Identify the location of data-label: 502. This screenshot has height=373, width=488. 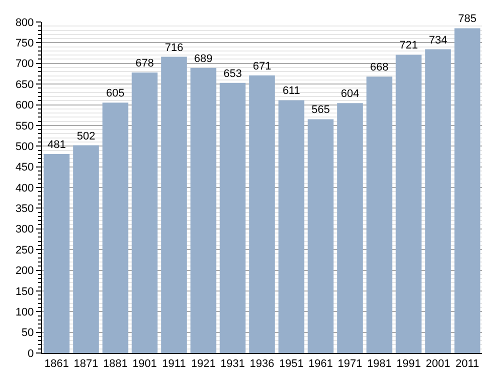
(86, 136).